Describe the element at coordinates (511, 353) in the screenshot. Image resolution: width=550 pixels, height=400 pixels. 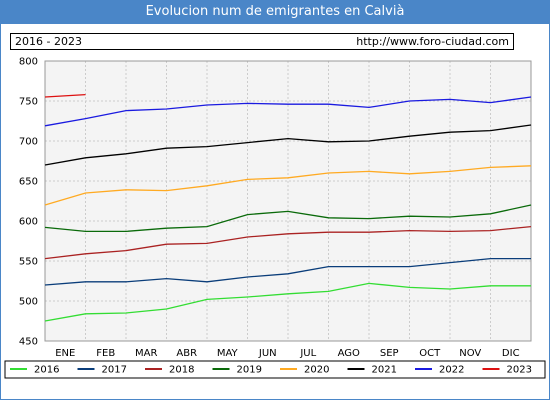
I see `x-tick-label: DIC` at that location.